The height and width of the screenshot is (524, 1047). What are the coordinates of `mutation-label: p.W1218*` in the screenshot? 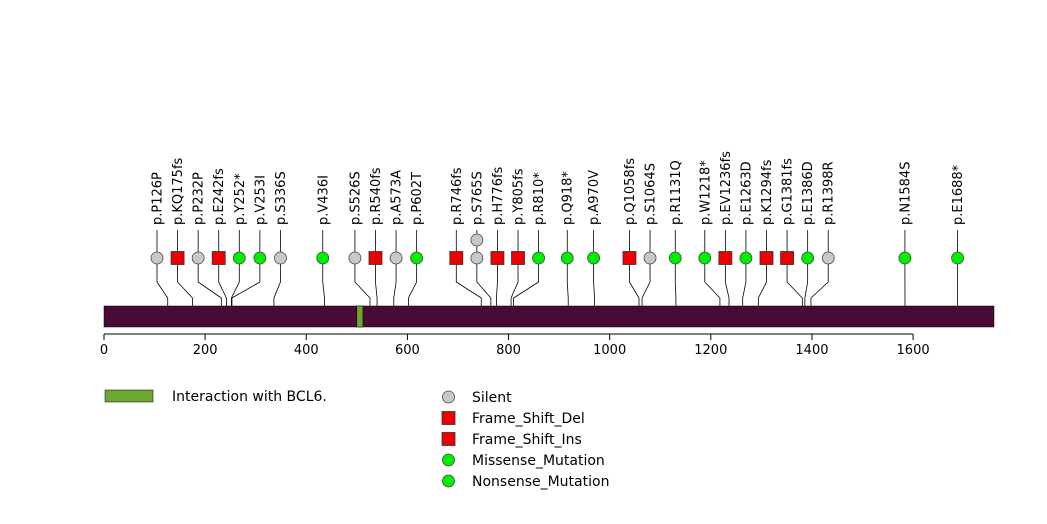 It's located at (705, 192).